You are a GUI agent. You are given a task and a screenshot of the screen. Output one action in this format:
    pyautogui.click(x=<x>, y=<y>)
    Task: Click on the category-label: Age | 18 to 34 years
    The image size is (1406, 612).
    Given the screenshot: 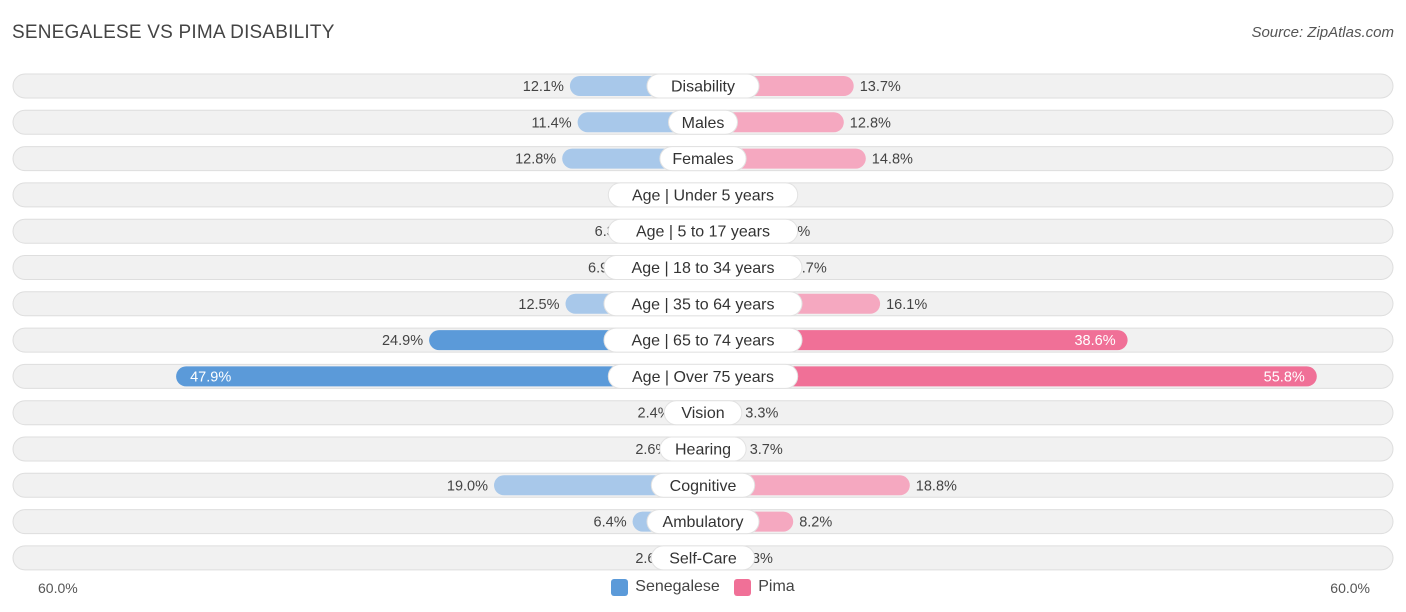 What is the action you would take?
    pyautogui.click(x=703, y=268)
    